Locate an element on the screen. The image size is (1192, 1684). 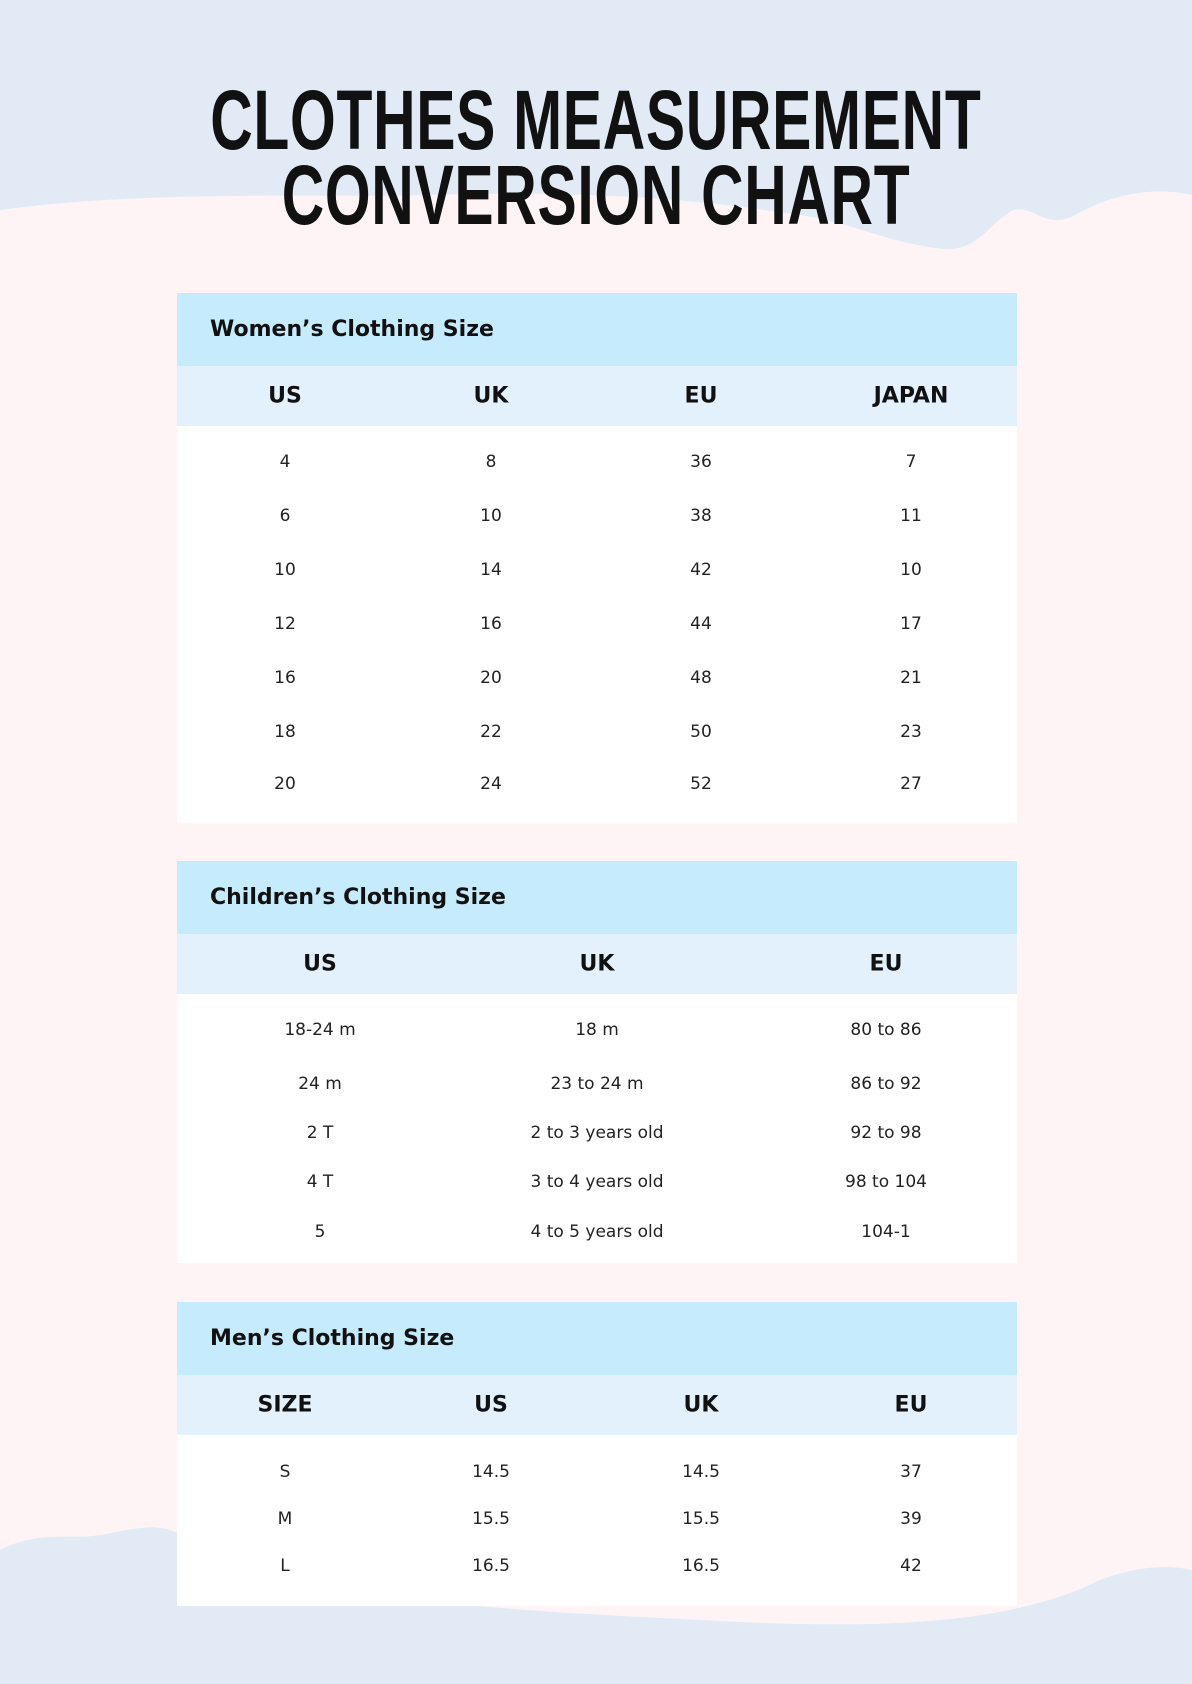
table-cell: L is located at coordinates (285, 1566).